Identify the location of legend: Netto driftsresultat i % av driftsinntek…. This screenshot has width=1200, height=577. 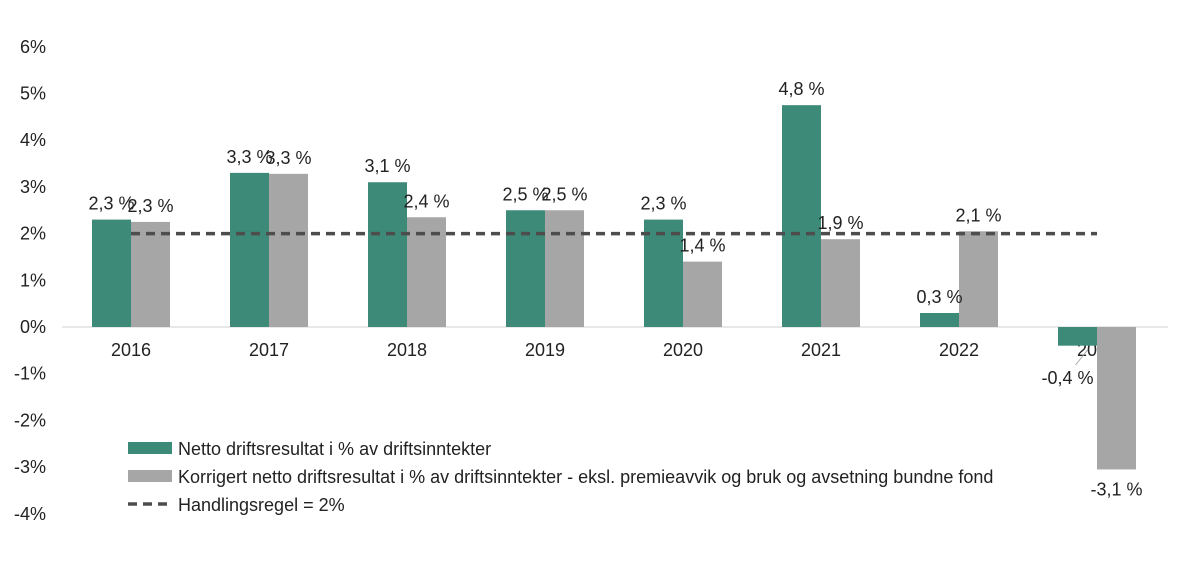
(560, 477).